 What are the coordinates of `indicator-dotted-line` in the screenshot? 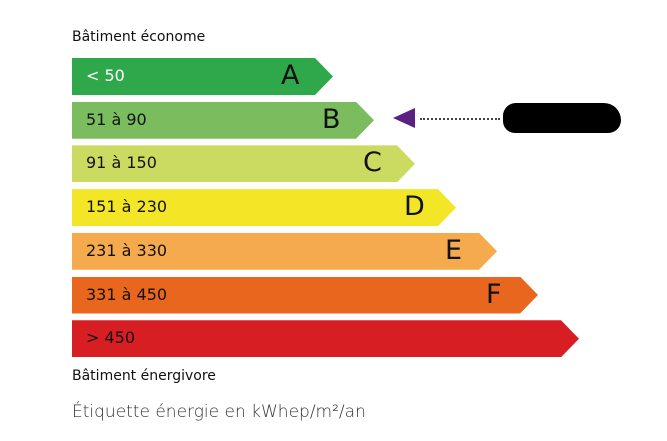 It's located at (460, 119).